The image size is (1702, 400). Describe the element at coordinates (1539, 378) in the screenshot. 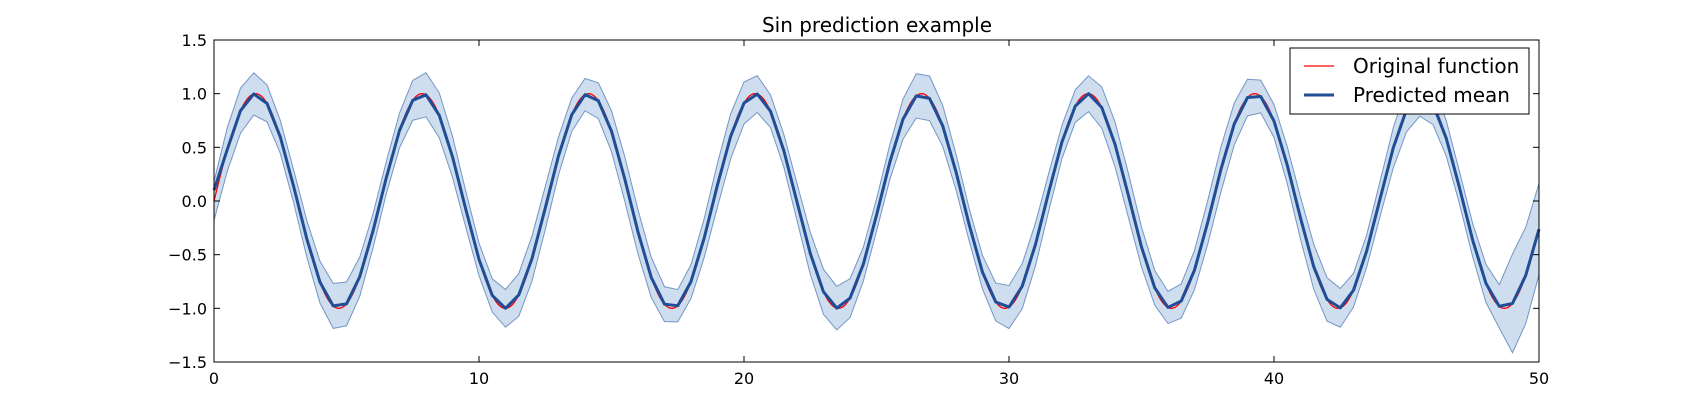

I see `x-tick-label: 50` at that location.